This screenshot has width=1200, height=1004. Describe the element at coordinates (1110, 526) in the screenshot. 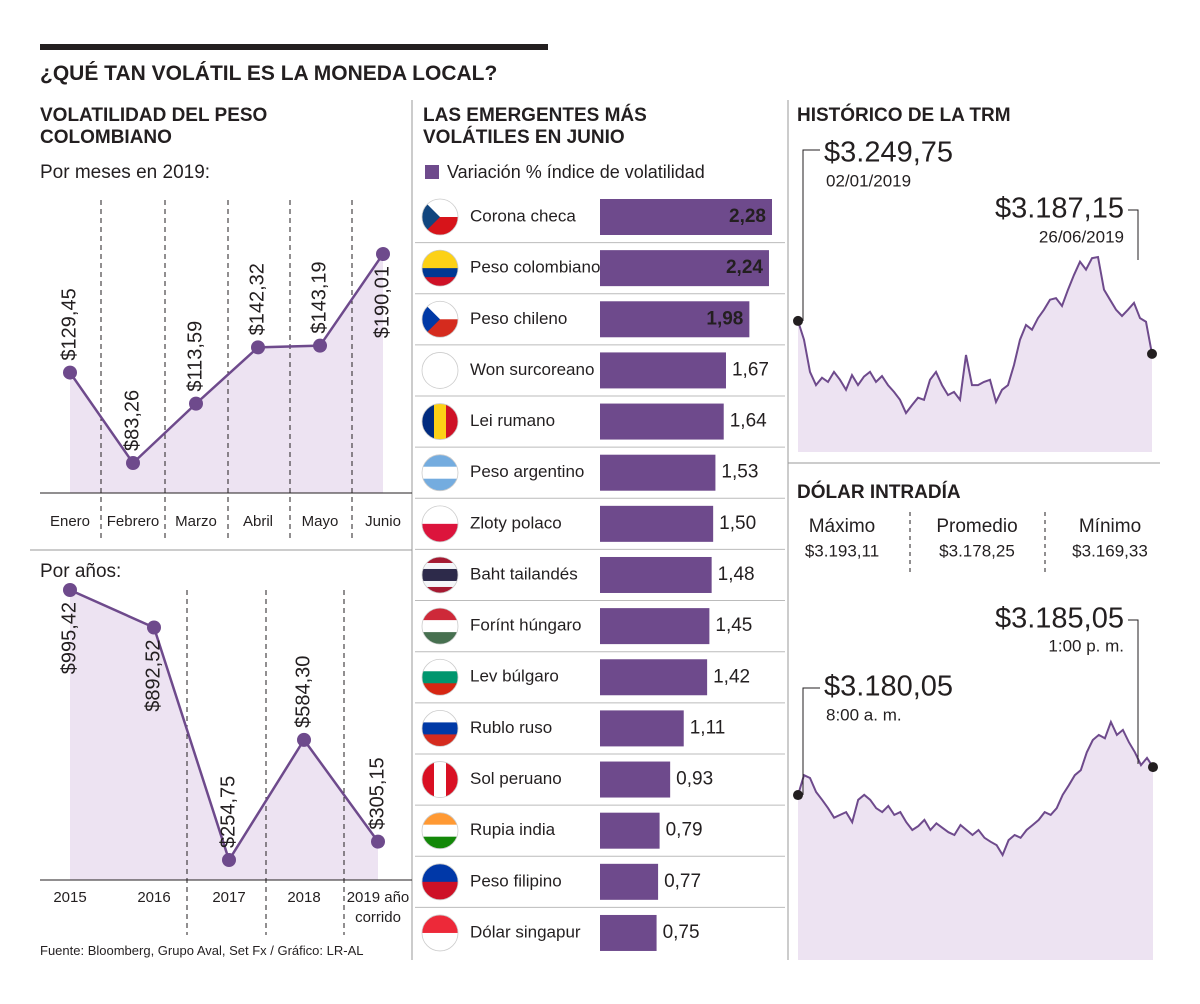

I see `stat-label: Mínimo` at that location.